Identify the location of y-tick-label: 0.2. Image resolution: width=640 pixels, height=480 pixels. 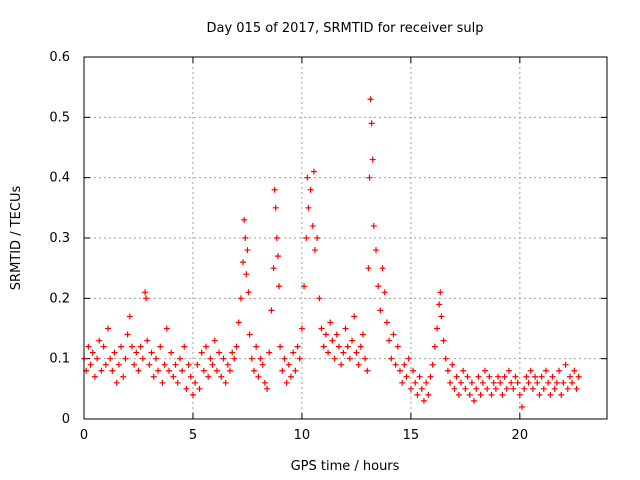
(59, 298).